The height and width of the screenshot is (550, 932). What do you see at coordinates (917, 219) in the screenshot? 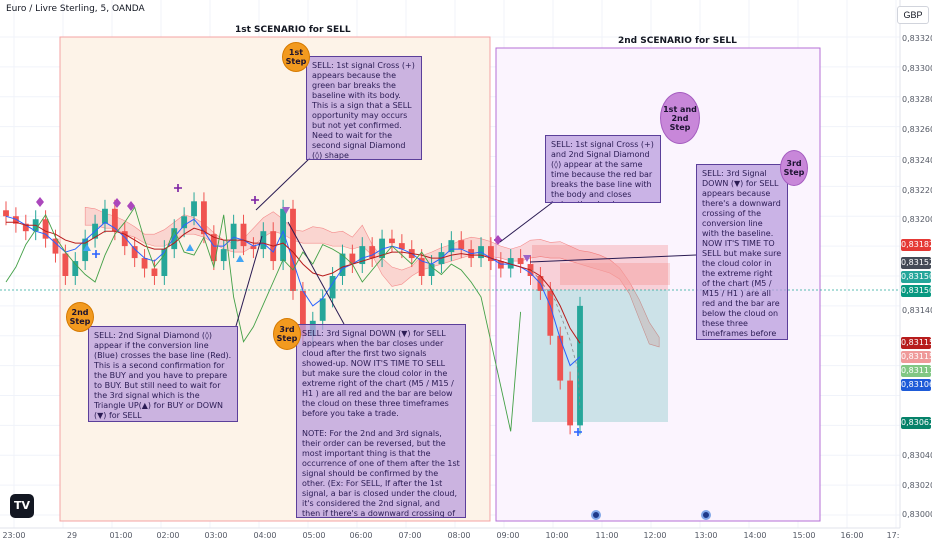
I see `price-tick: 0,83200` at bounding box center [917, 219].